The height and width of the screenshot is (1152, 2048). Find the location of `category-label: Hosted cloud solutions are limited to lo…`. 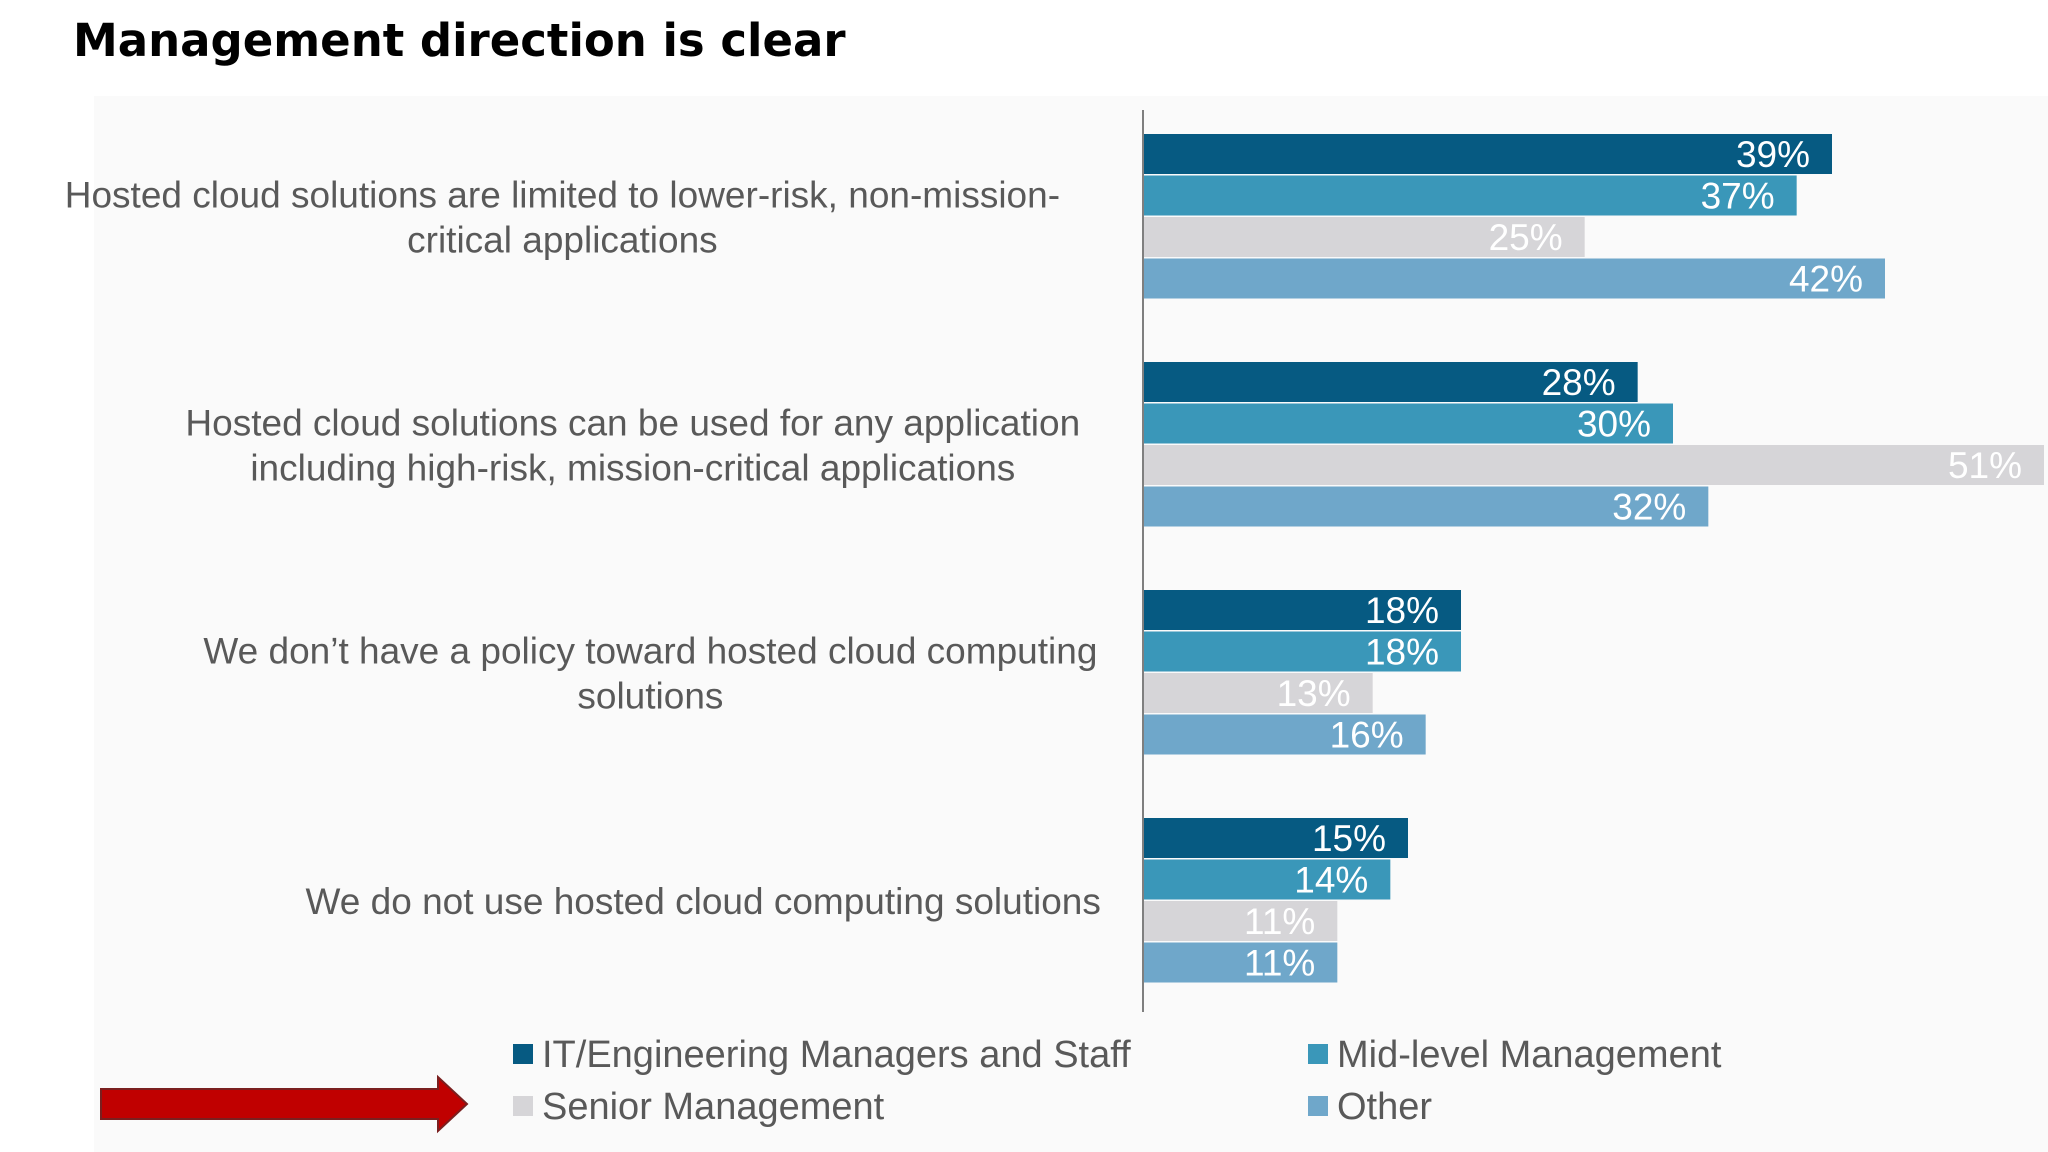

category-label: Hosted cloud solutions are limited to lo… is located at coordinates (562, 218).